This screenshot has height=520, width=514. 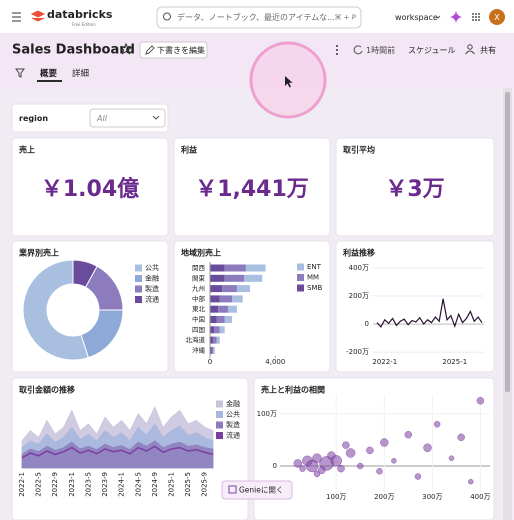 What do you see at coordinates (454, 362) in the screenshot?
I see `x-tick-label: 2025-1` at bounding box center [454, 362].